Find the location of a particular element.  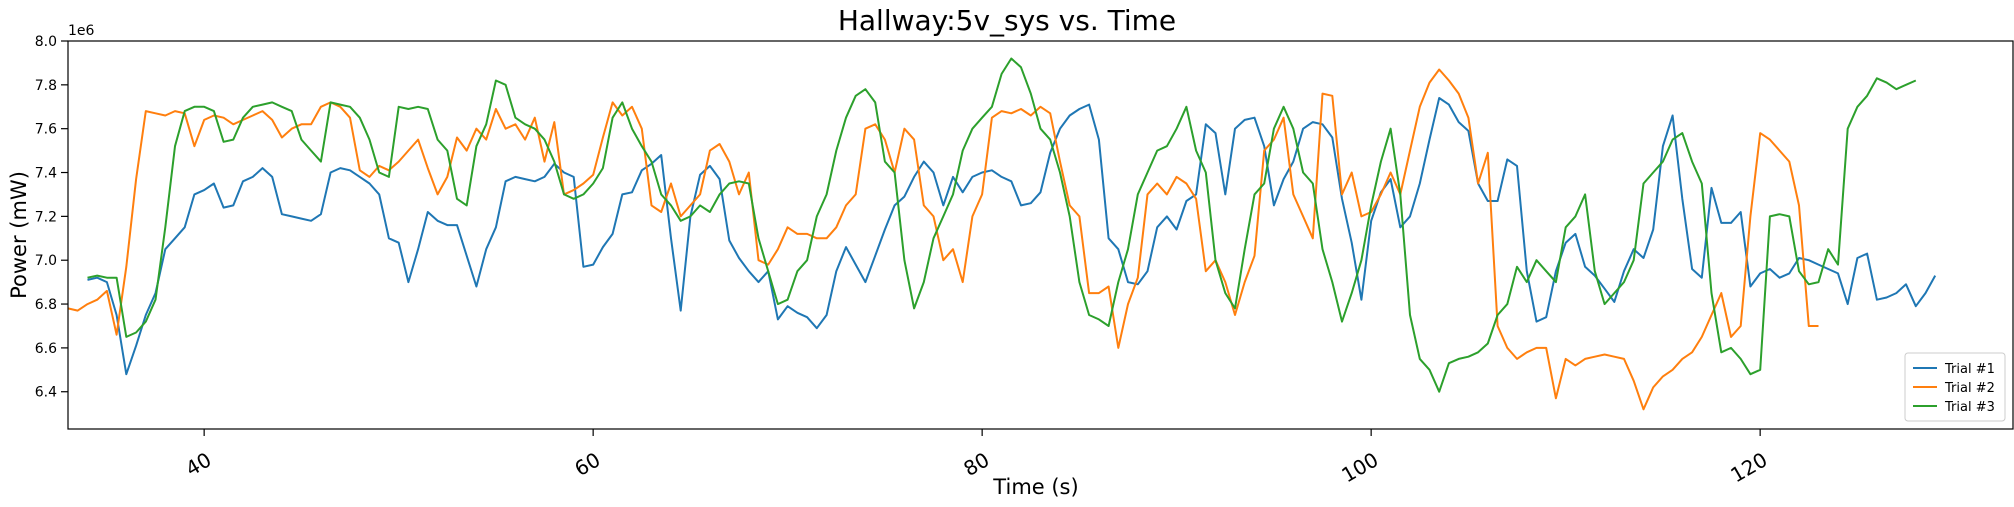

y-tick-label: 6.4 is located at coordinates (46, 393).